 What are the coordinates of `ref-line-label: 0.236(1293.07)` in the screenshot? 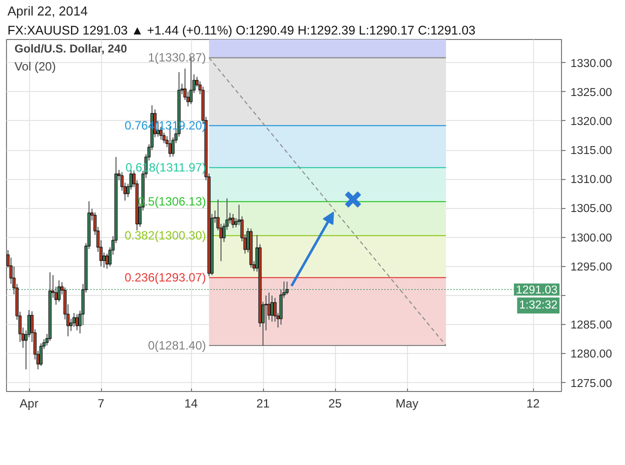 It's located at (165, 277).